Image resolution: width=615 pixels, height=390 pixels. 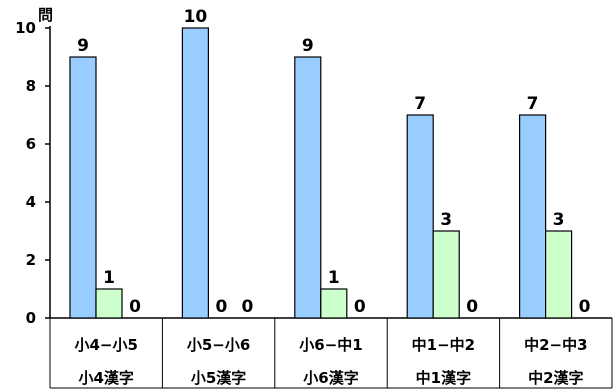 I want to click on category-label-line2: 小4漢字, so click(x=105, y=378).